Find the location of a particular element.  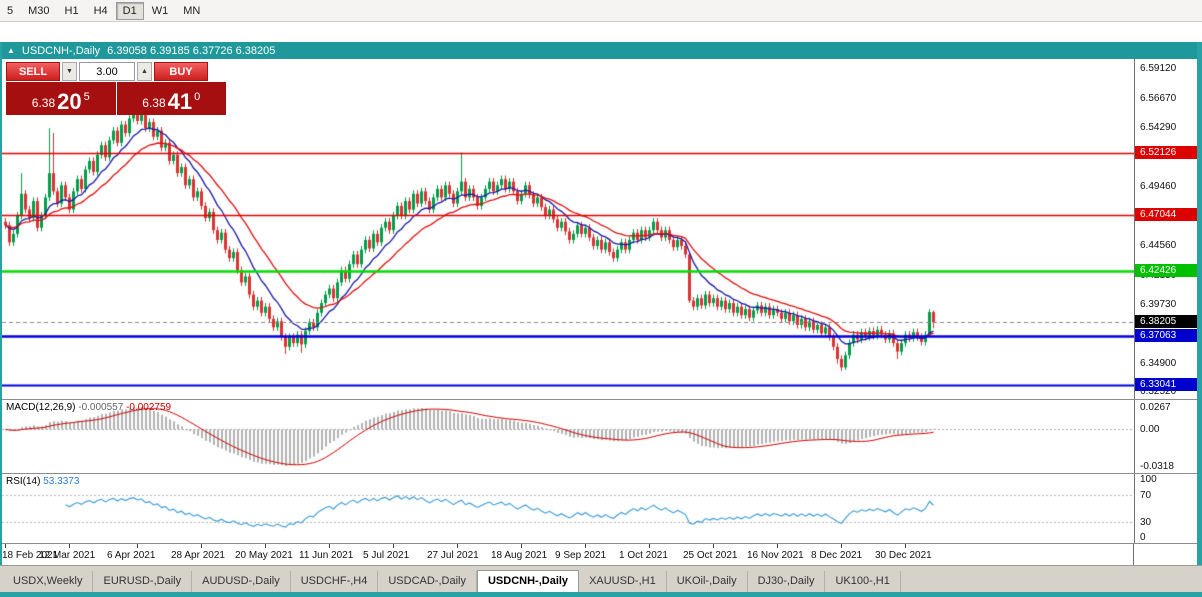

date-label: 18 Feb 2021 is located at coordinates (30, 555).